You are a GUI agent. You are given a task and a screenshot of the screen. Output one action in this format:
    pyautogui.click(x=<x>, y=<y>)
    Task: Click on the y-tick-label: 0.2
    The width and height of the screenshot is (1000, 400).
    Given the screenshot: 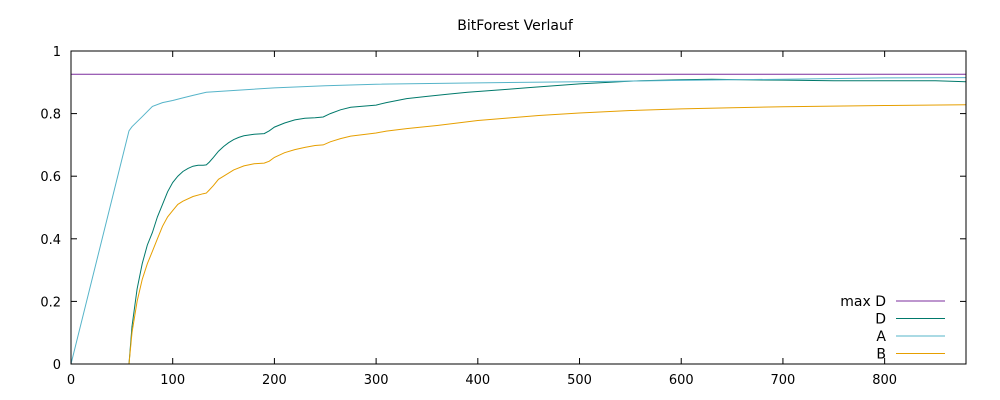 What is the action you would take?
    pyautogui.click(x=50, y=302)
    